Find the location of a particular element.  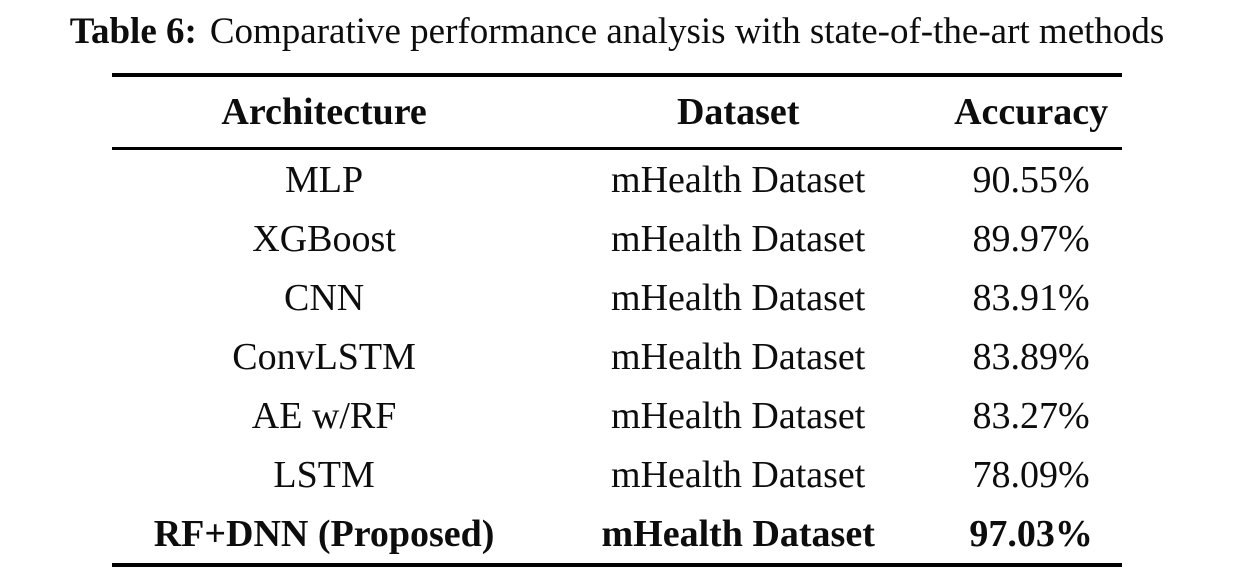

table-header-row: Architecture Dataset Accuracy is located at coordinates (617, 112).